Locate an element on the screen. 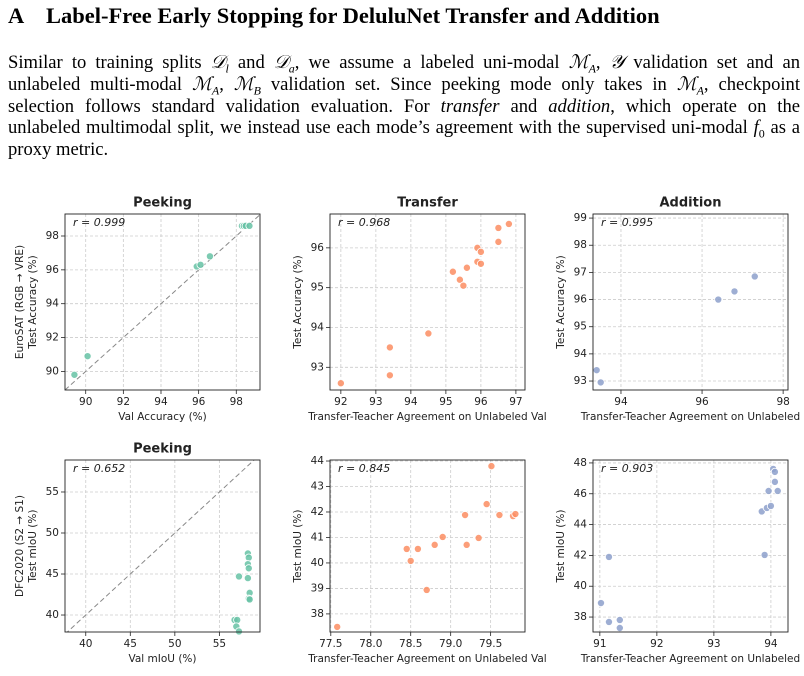 This screenshot has width=804, height=676. y-tick-label: 95 is located at coordinates (580, 327).